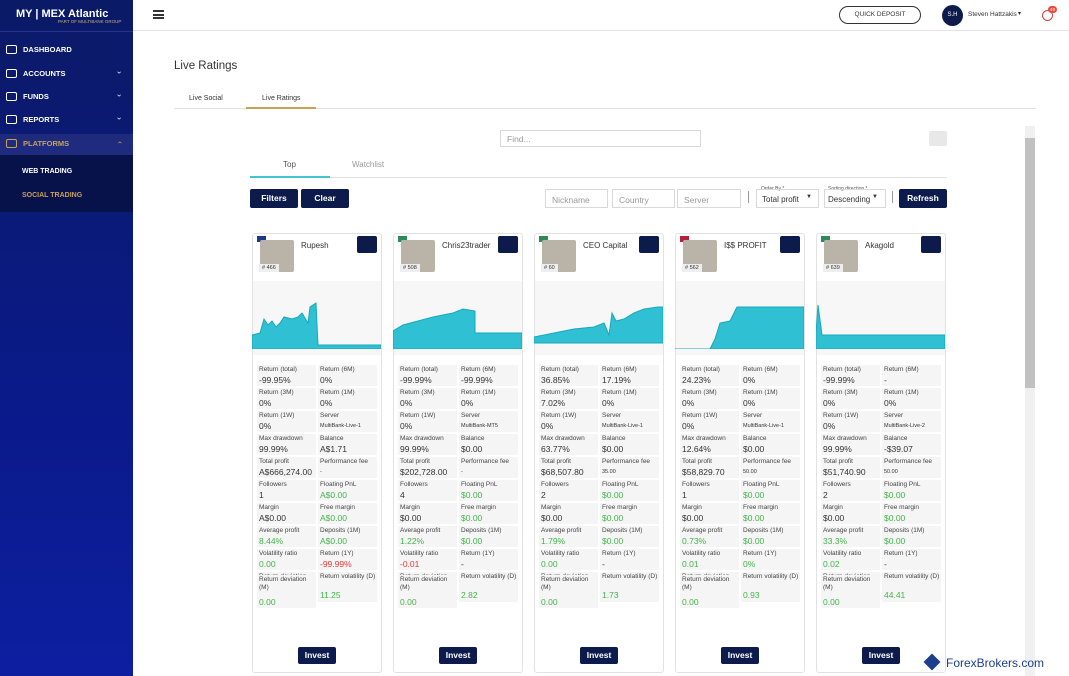 The height and width of the screenshot is (676, 1069). I want to click on globe, so click(1047, 15).